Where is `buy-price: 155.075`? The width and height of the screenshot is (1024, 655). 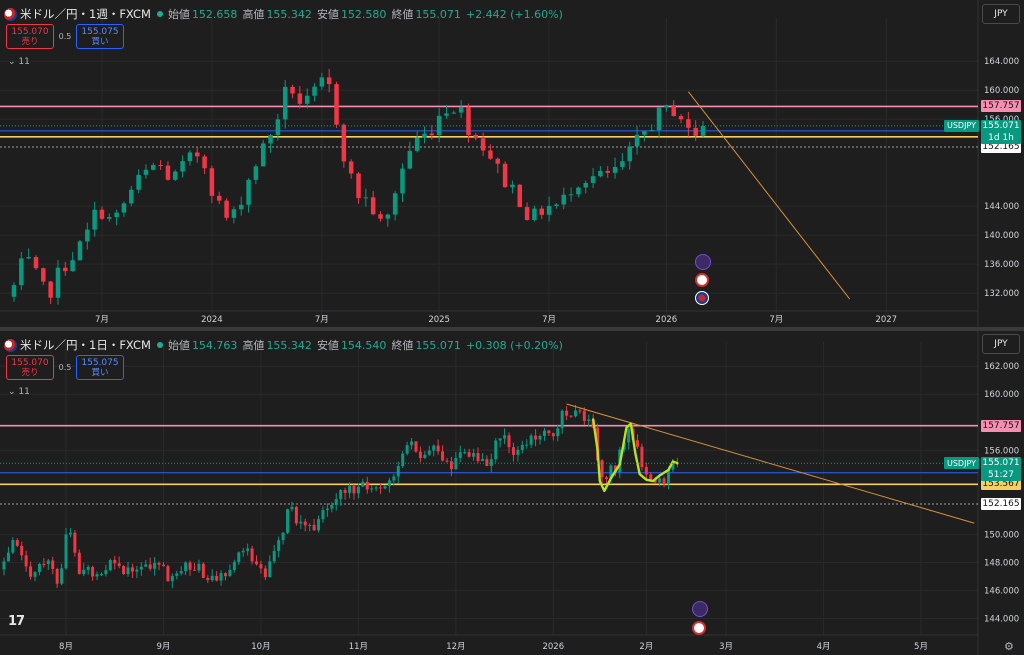 buy-price: 155.075 is located at coordinates (100, 31).